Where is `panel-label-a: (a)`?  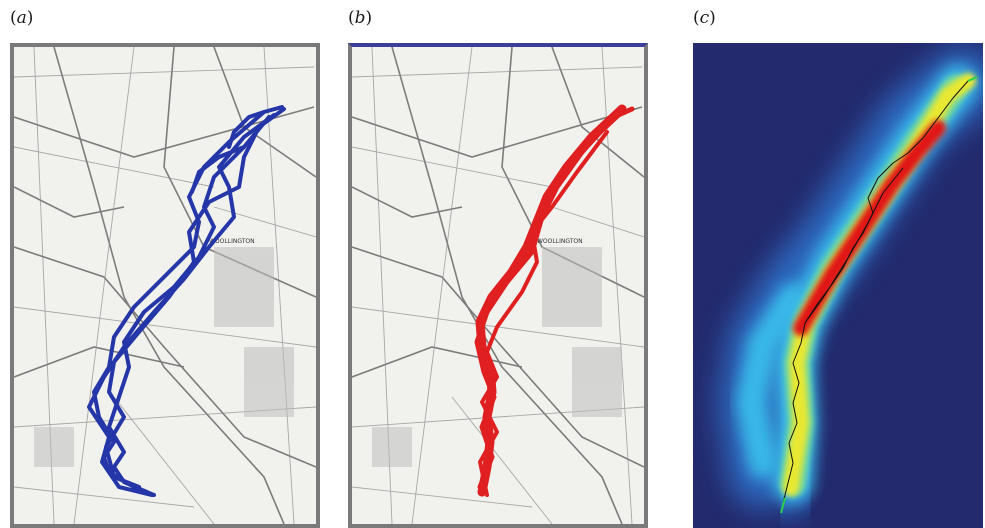
panel-label-a: (a) is located at coordinates (21, 18).